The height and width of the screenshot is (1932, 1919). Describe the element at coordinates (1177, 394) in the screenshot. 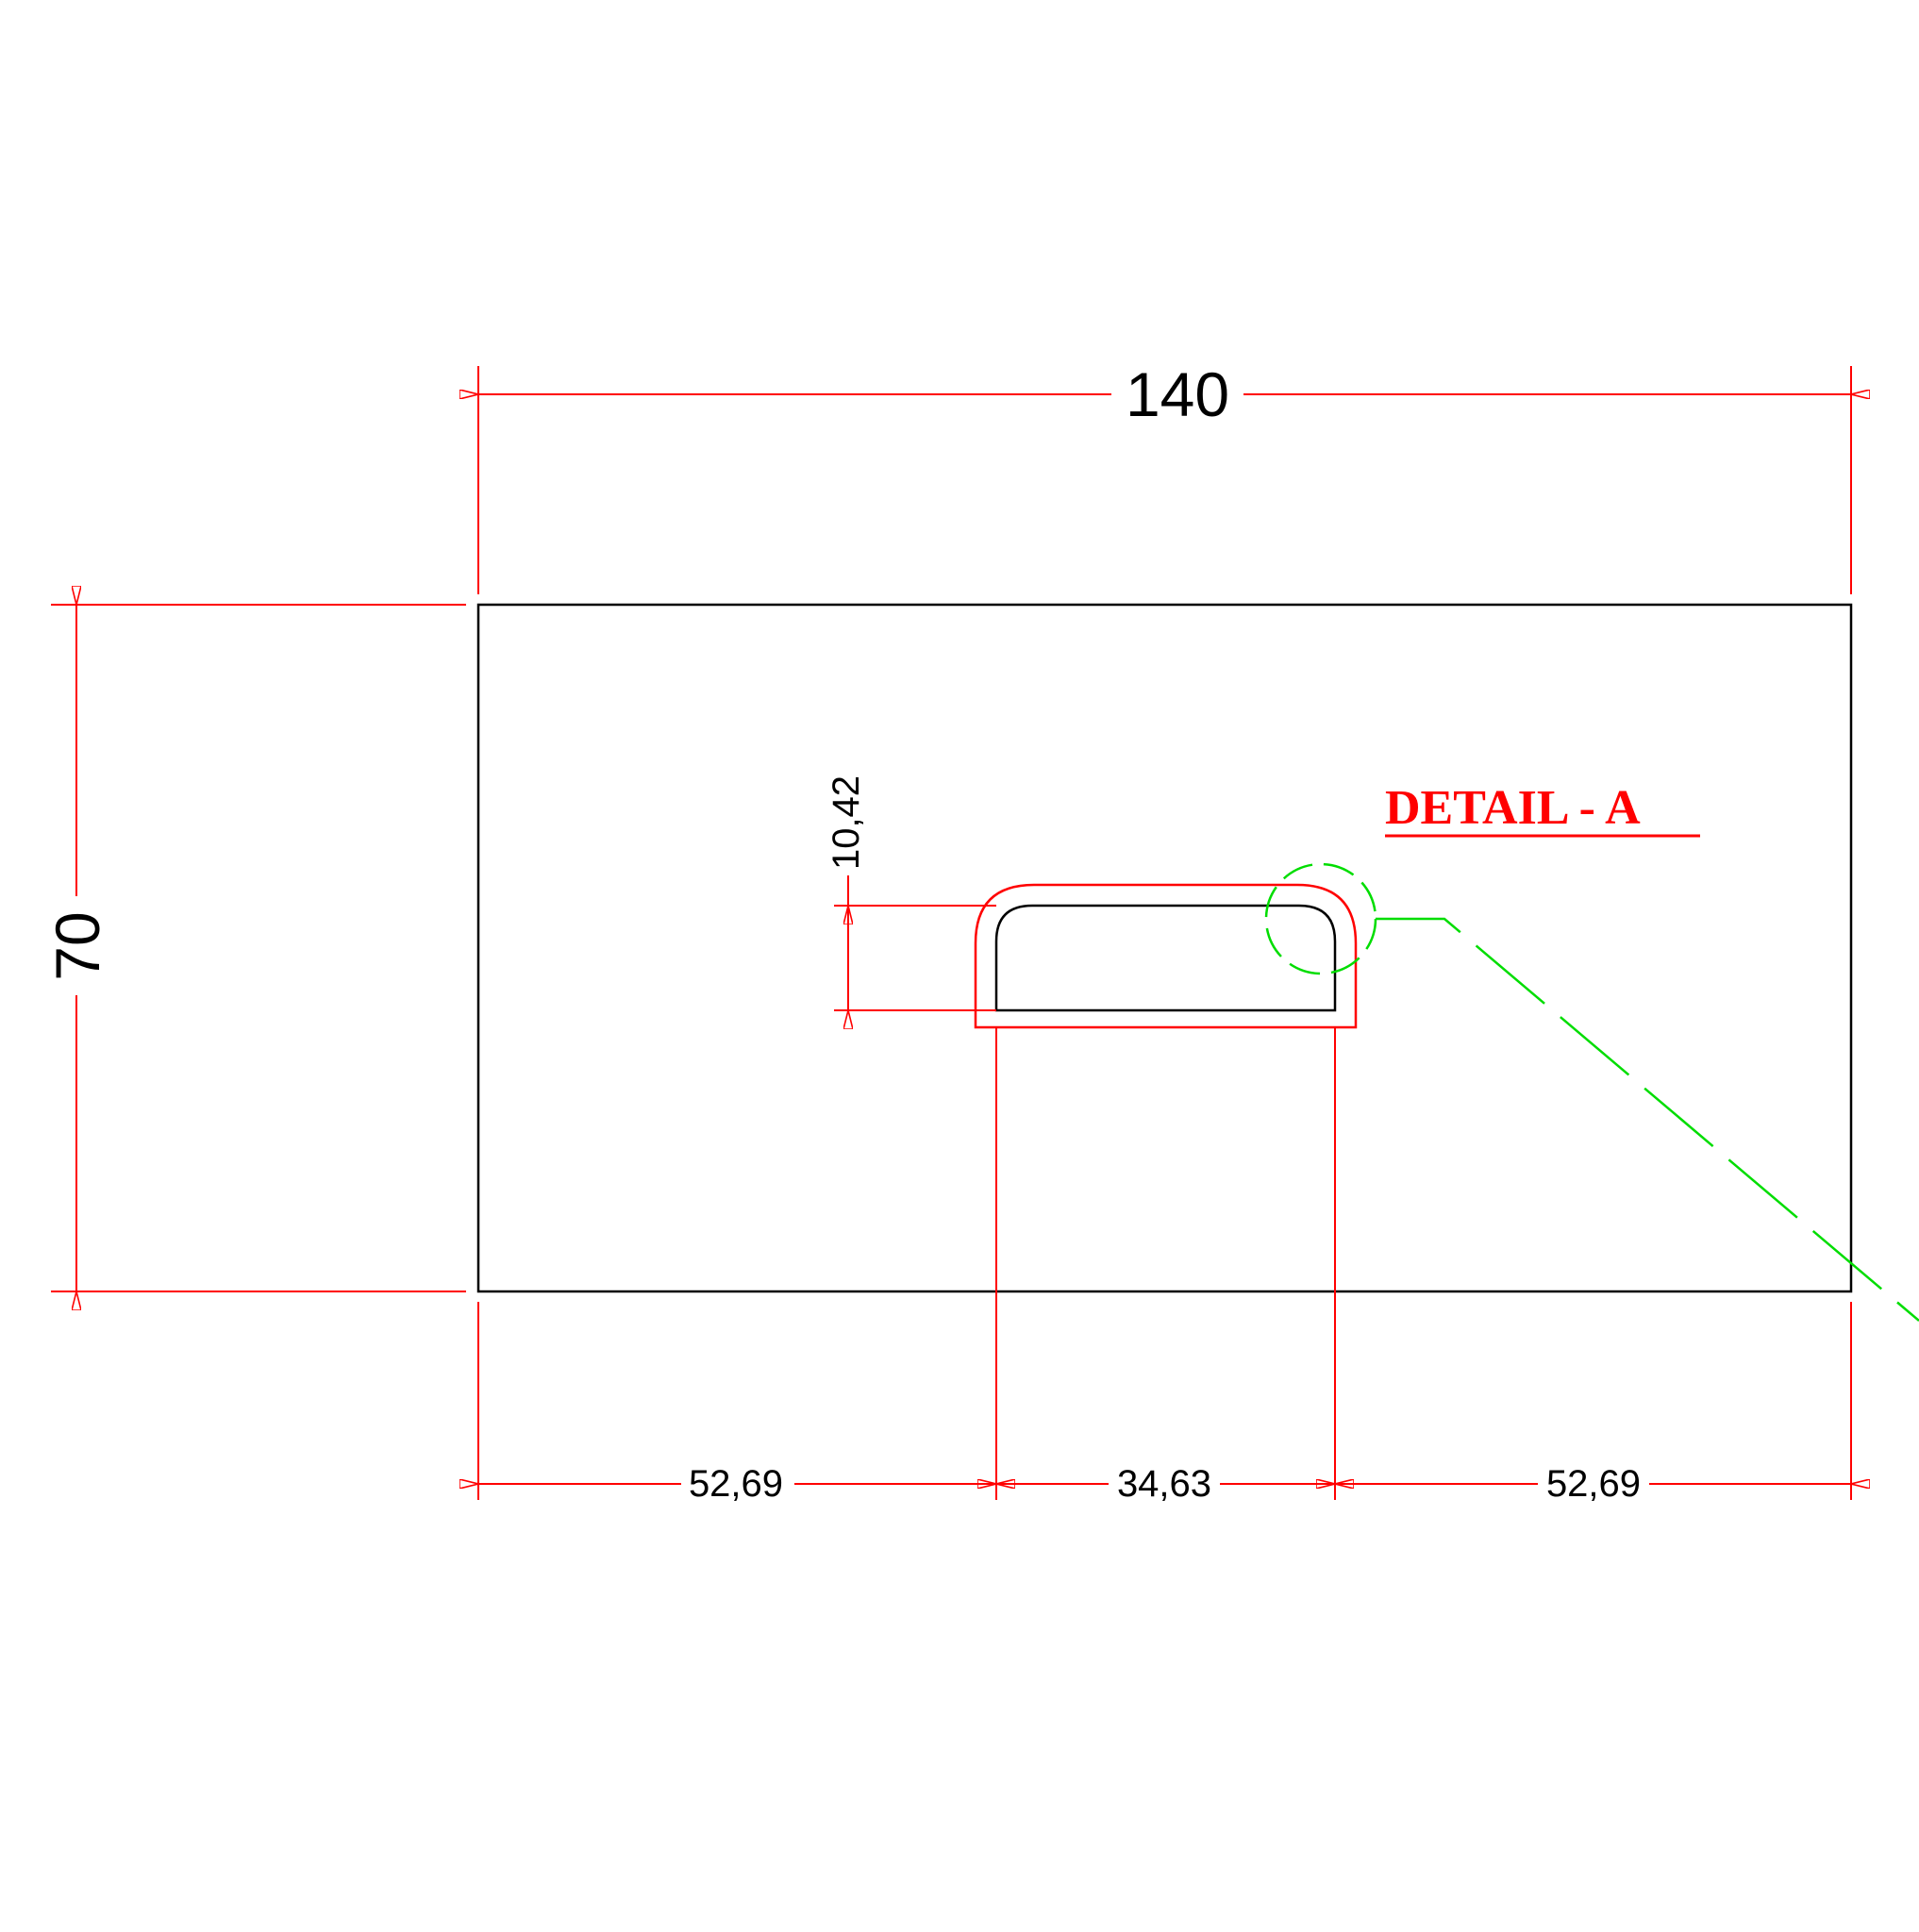

I see `dimension-overall-width-label: 140` at that location.